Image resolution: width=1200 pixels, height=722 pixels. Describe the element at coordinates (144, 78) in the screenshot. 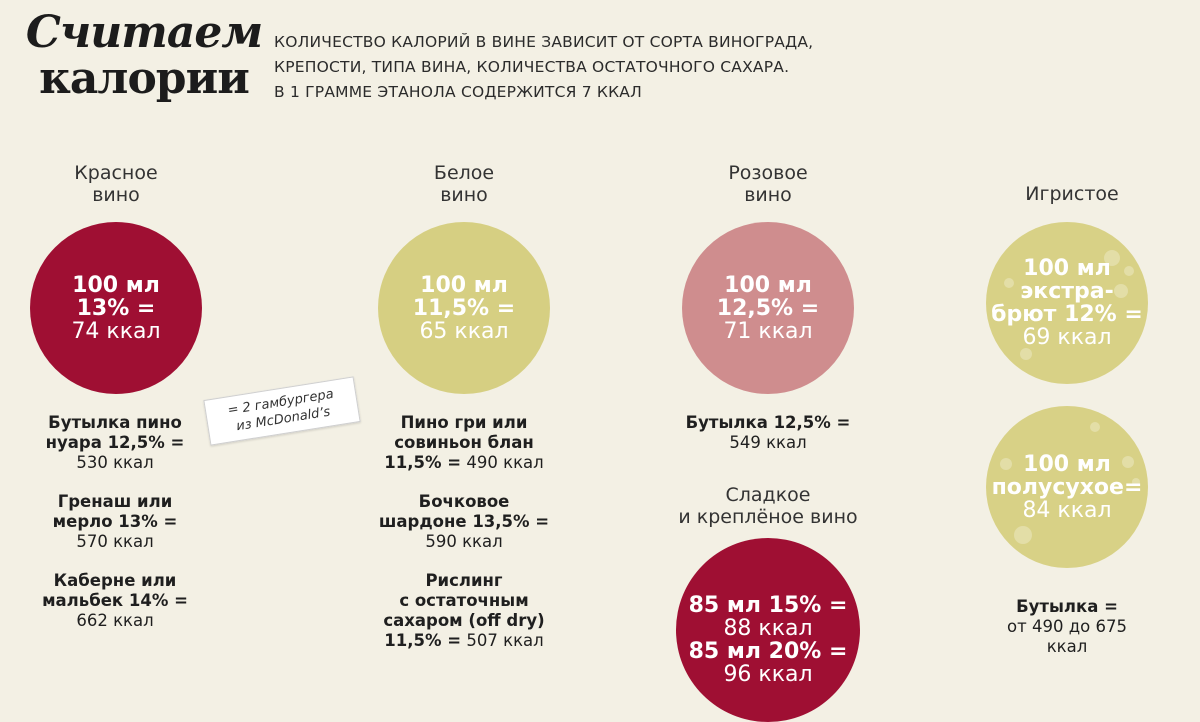

I see `title-line-2: калории` at that location.